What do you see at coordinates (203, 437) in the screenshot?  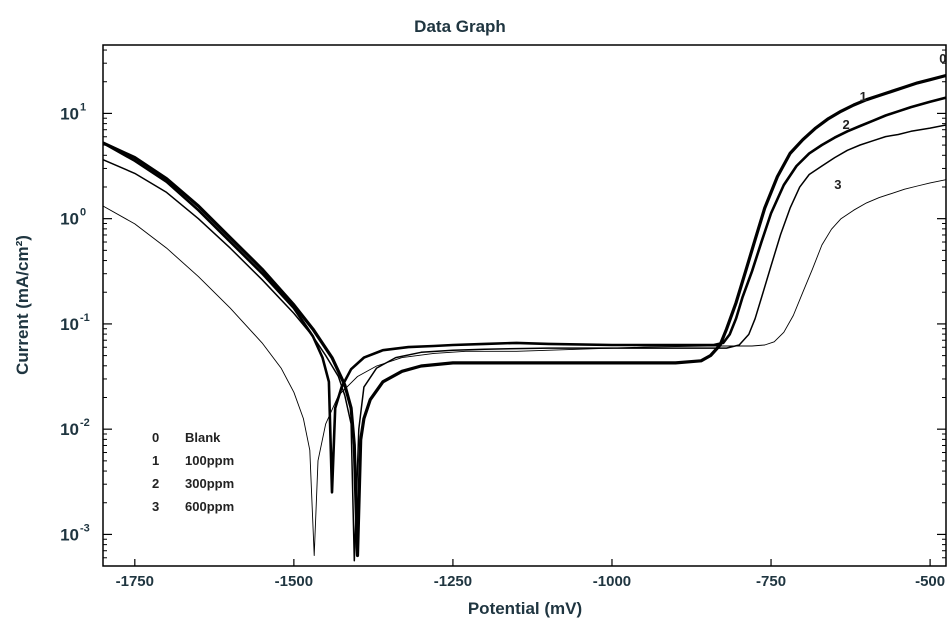 I see `legend-label: Blank` at bounding box center [203, 437].